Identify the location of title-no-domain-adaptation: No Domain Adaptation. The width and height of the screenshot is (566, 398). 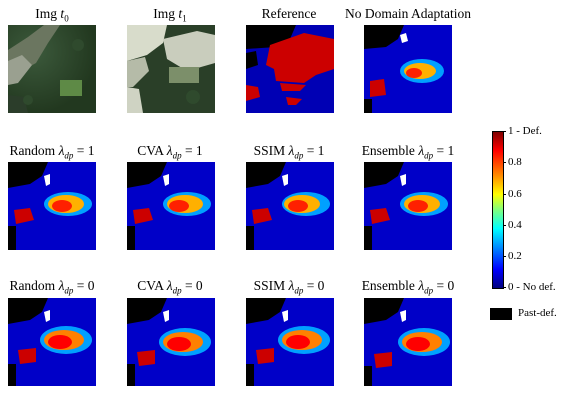
(408, 13).